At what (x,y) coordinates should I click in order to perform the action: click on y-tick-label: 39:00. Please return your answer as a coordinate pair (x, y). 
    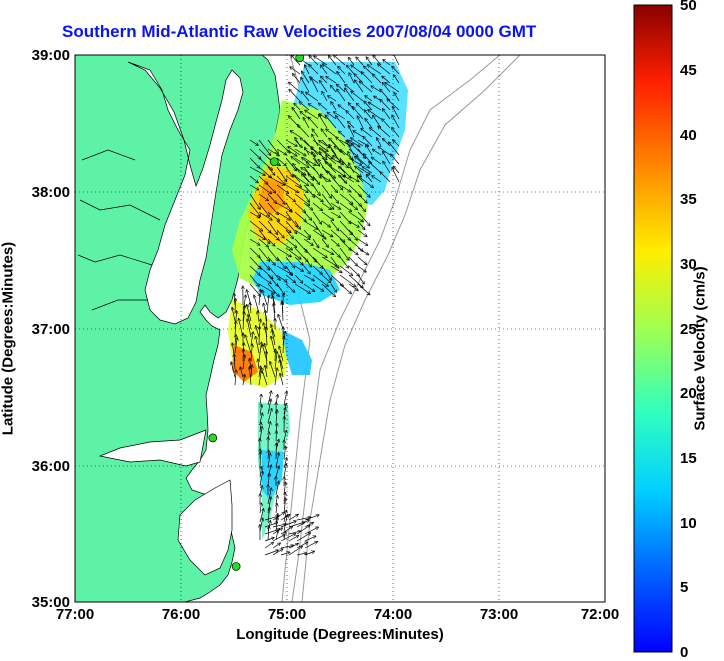
    Looking at the image, I should click on (35, 55).